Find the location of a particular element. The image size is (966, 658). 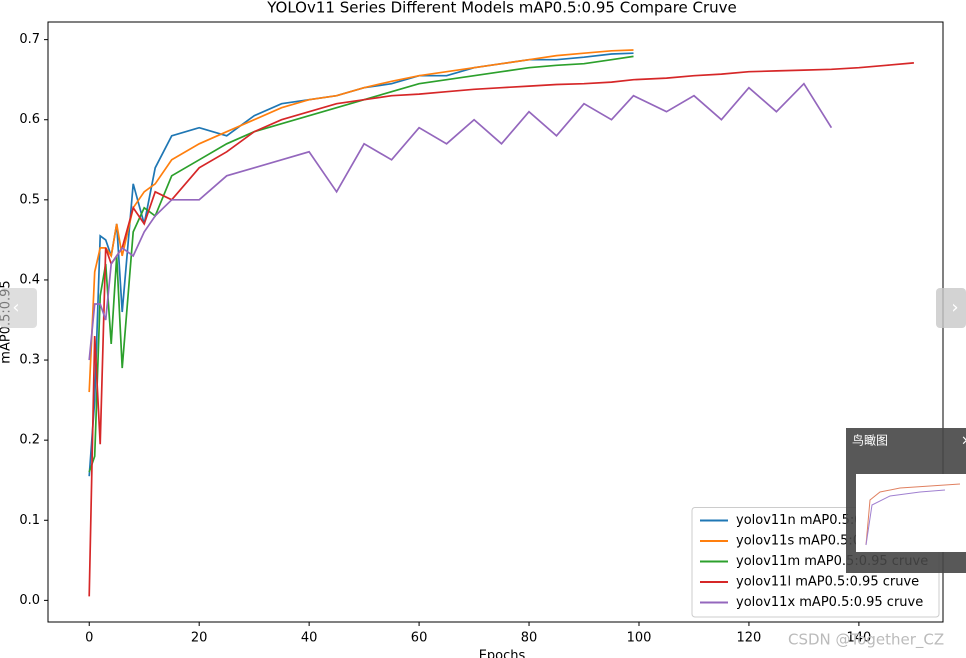

watermark: CSDN @Together_CZ is located at coordinates (866, 640).